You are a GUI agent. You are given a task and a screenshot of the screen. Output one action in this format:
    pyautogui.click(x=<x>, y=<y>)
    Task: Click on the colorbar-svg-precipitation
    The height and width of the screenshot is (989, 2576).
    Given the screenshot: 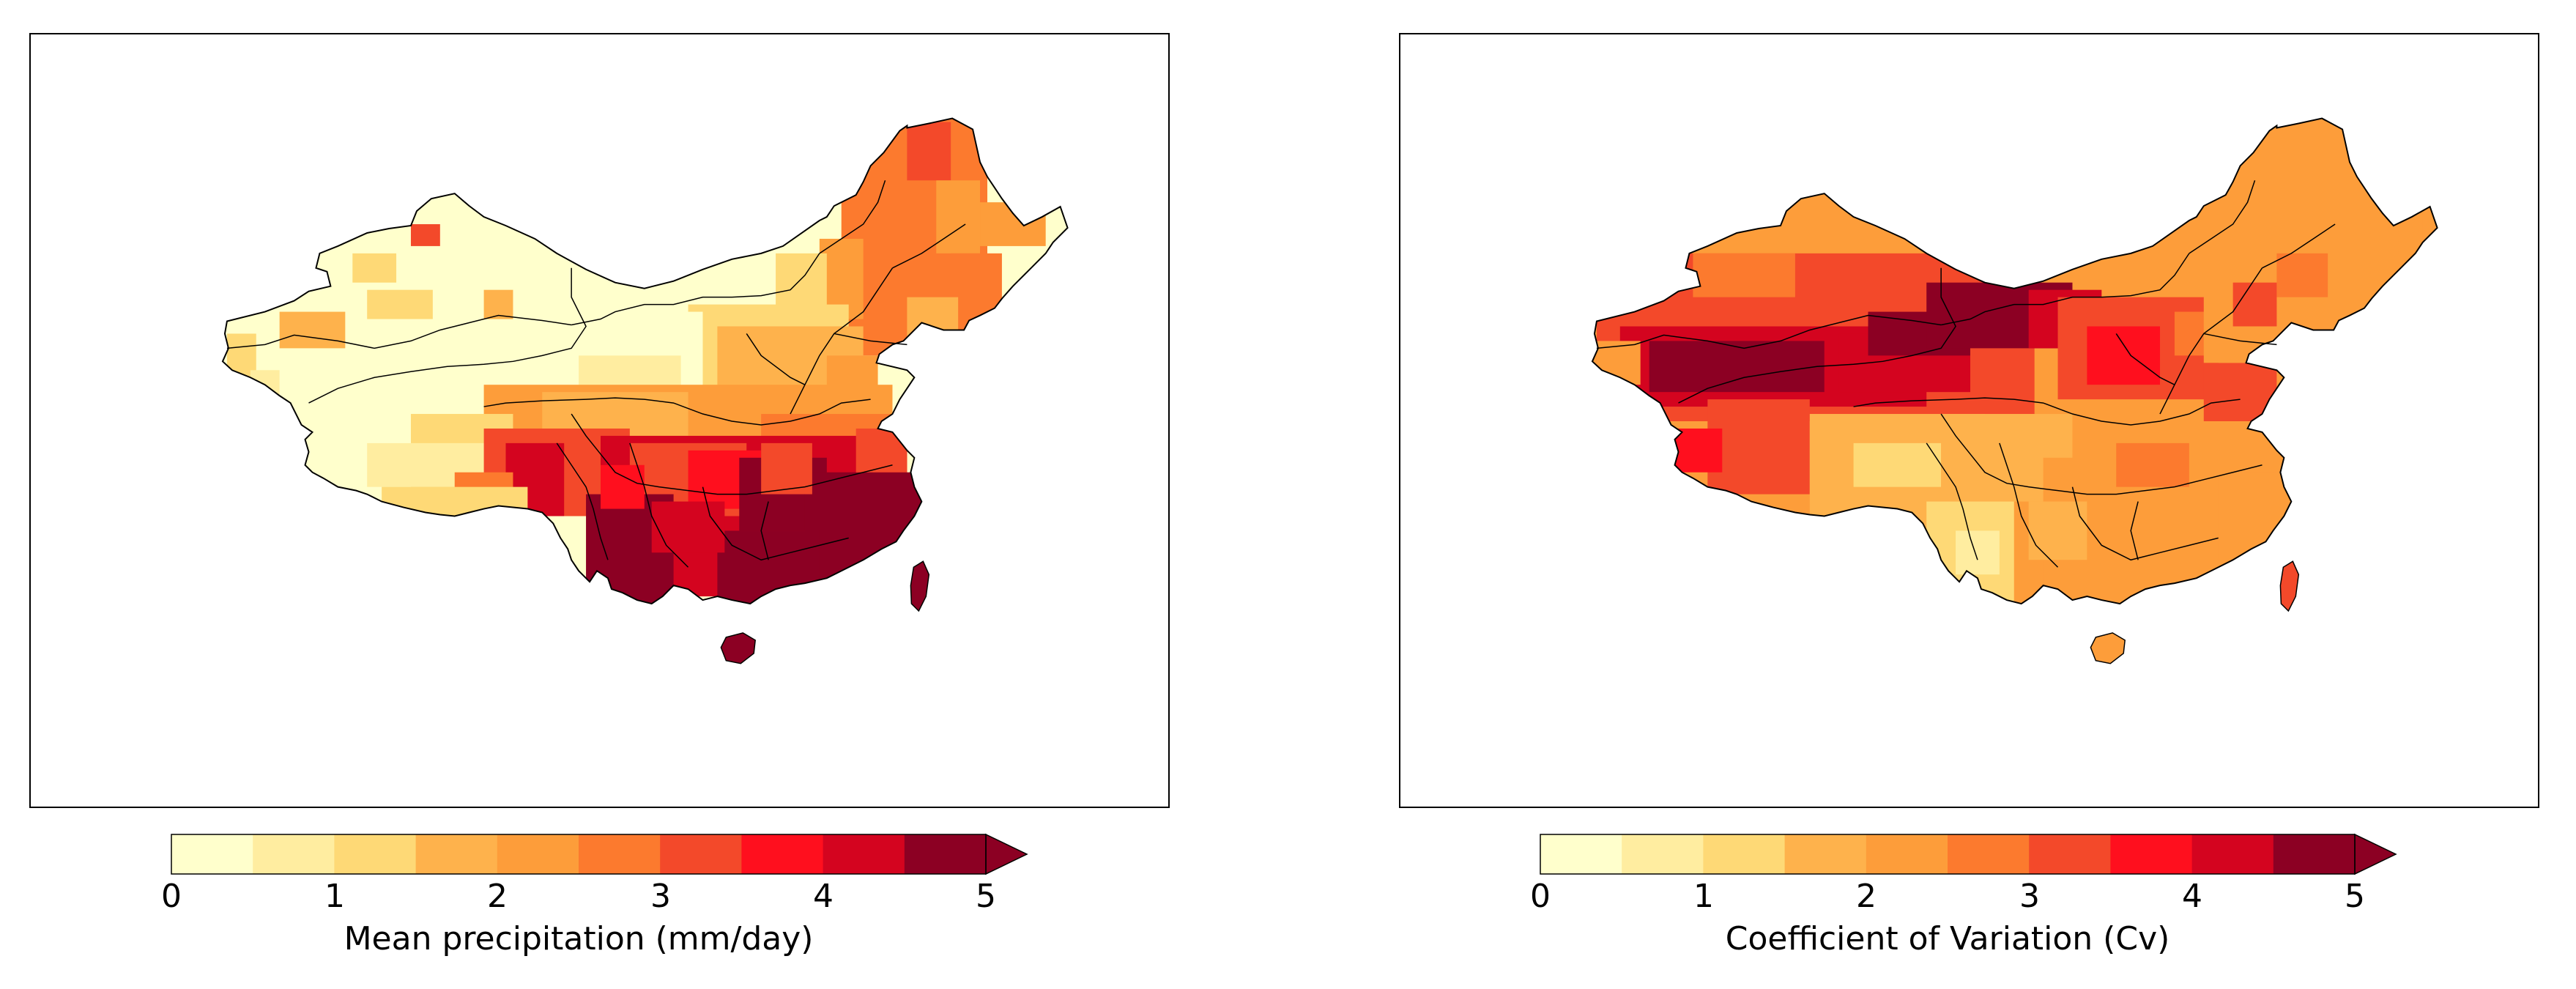 What is the action you would take?
    pyautogui.click(x=599, y=854)
    